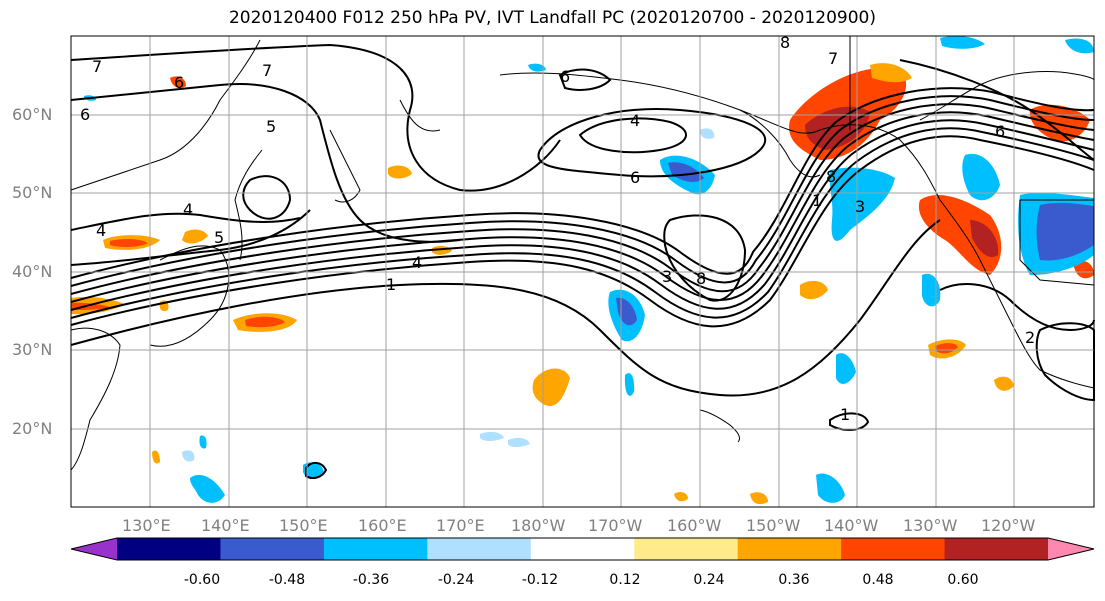 The width and height of the screenshot is (1105, 601). Describe the element at coordinates (773, 525) in the screenshot. I see `lon-label: 150°W` at that location.